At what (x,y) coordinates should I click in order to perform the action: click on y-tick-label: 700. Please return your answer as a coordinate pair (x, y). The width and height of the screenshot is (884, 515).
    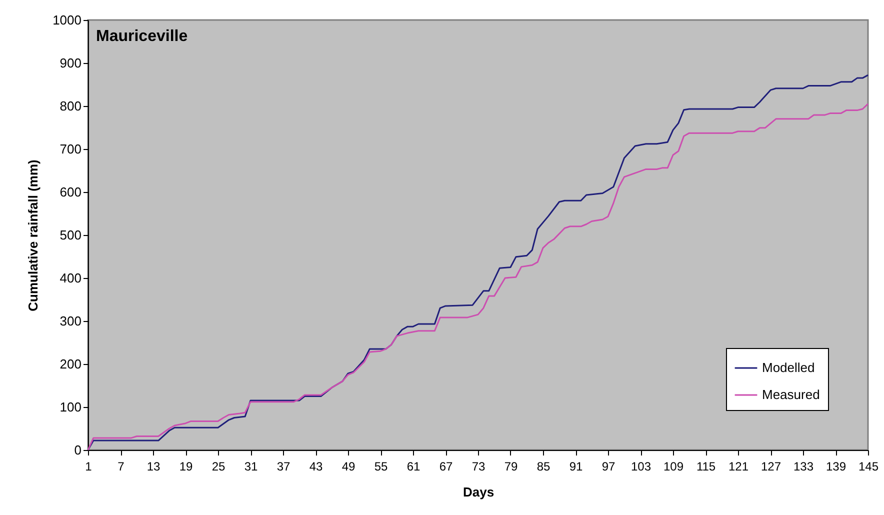
    Looking at the image, I should click on (71, 149).